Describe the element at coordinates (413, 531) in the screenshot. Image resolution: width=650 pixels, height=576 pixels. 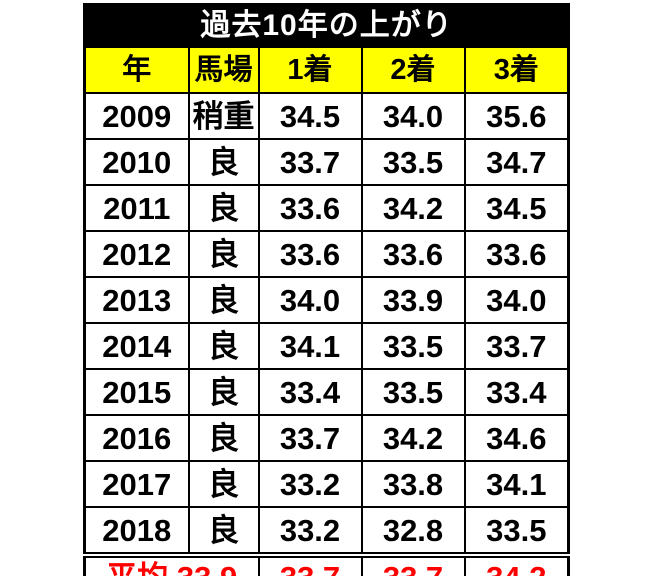
I see `second-cell: 32.8` at that location.